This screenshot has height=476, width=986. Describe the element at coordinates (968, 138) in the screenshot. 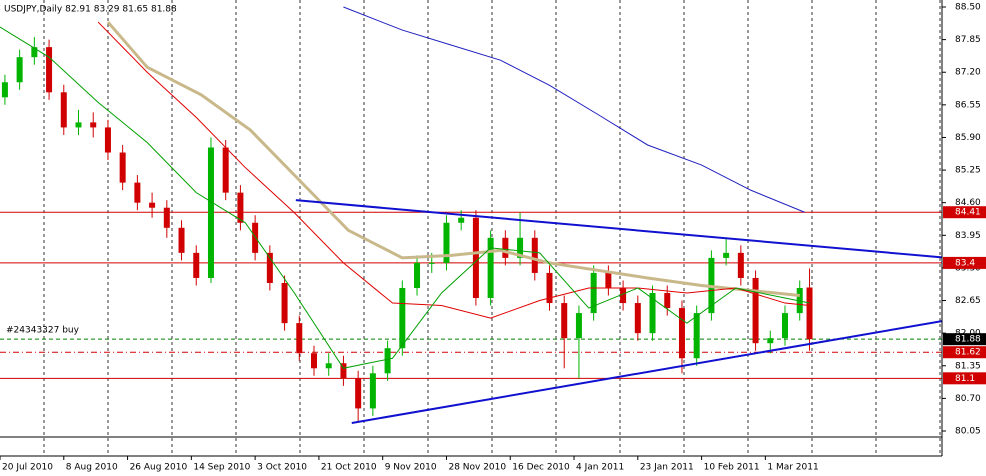

I see `y-tick-label: 85.90` at that location.